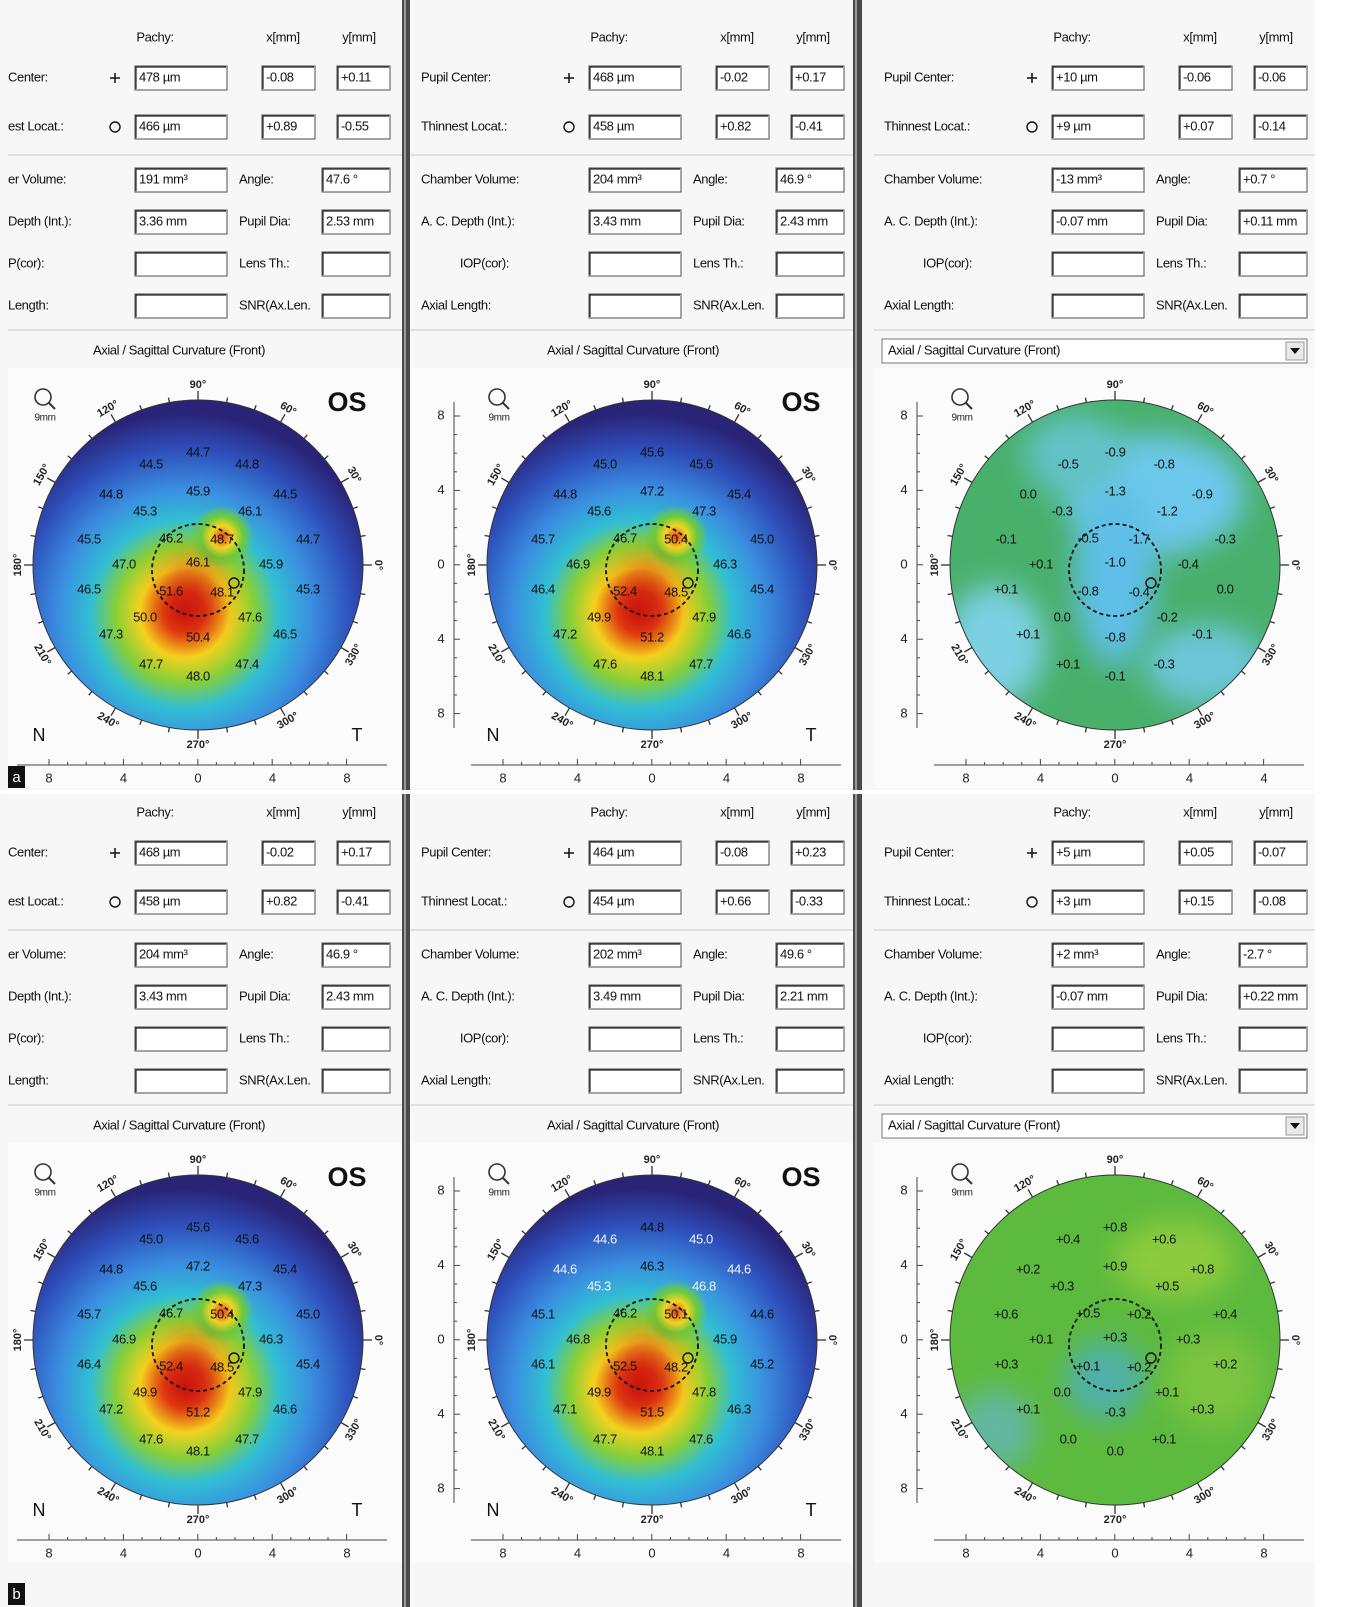 The image size is (1348, 1607). Describe the element at coordinates (652, 1226) in the screenshot. I see `map-value: 44.8` at that location.